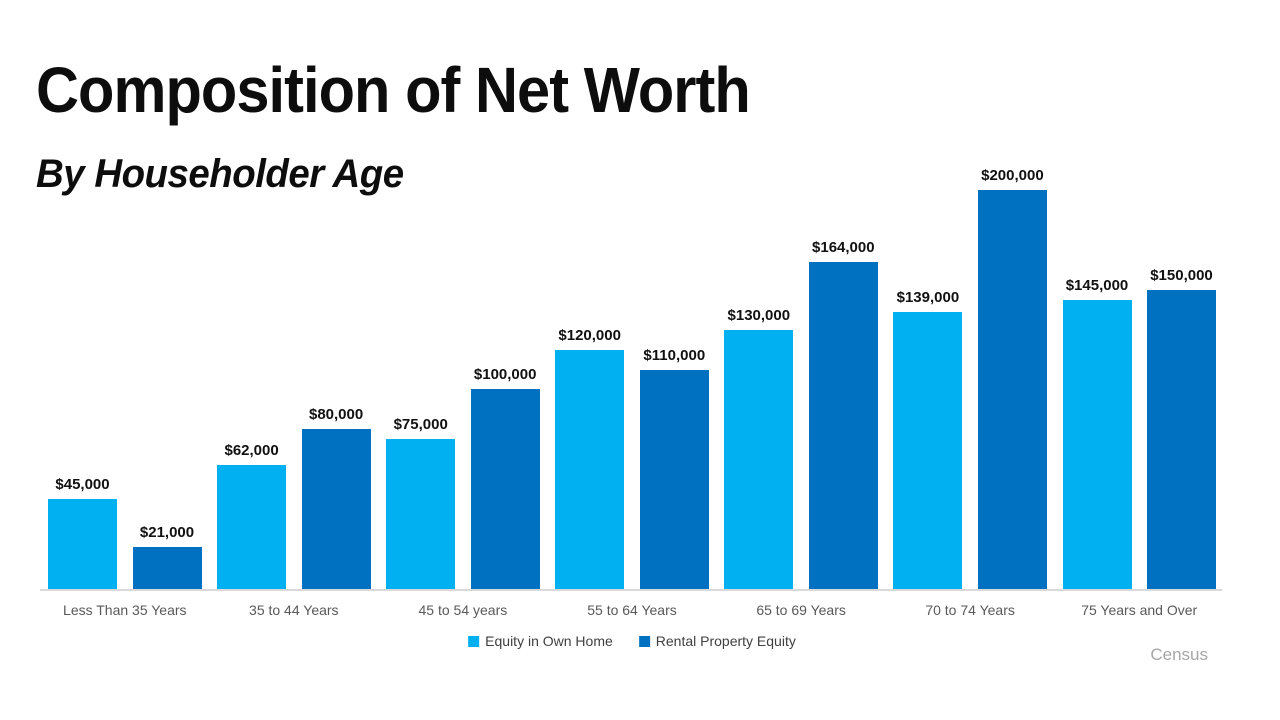  Describe the element at coordinates (1012, 175) in the screenshot. I see `bar-value-label: $200,000` at that location.